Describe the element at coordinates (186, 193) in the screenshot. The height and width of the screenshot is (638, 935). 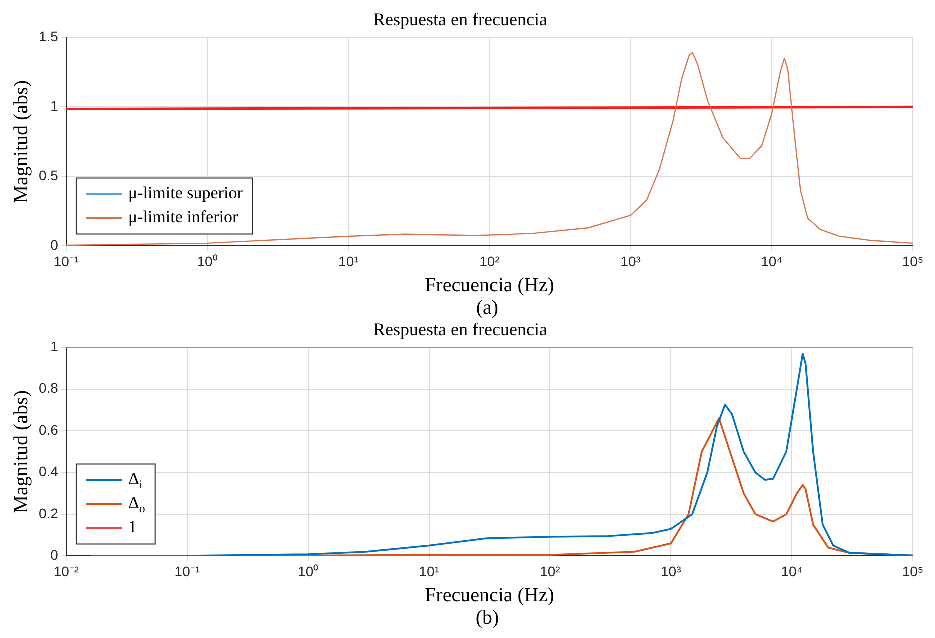
I see `legend-label: μ-limite superior` at that location.